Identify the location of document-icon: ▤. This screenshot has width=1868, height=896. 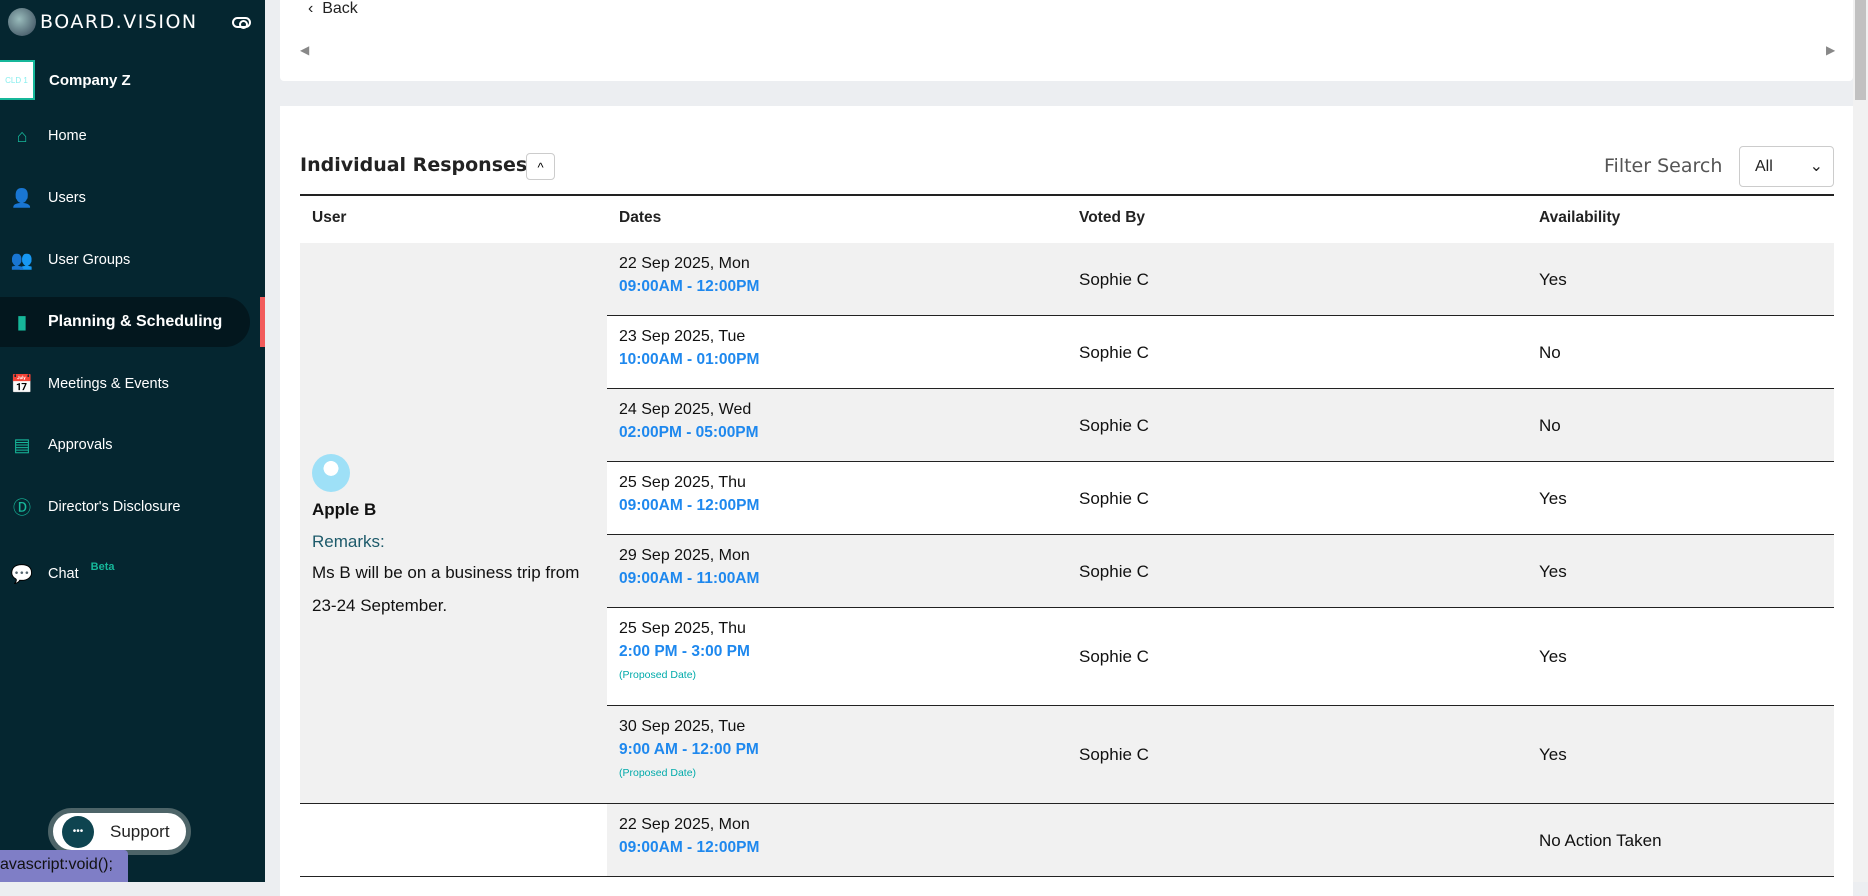
(22, 444).